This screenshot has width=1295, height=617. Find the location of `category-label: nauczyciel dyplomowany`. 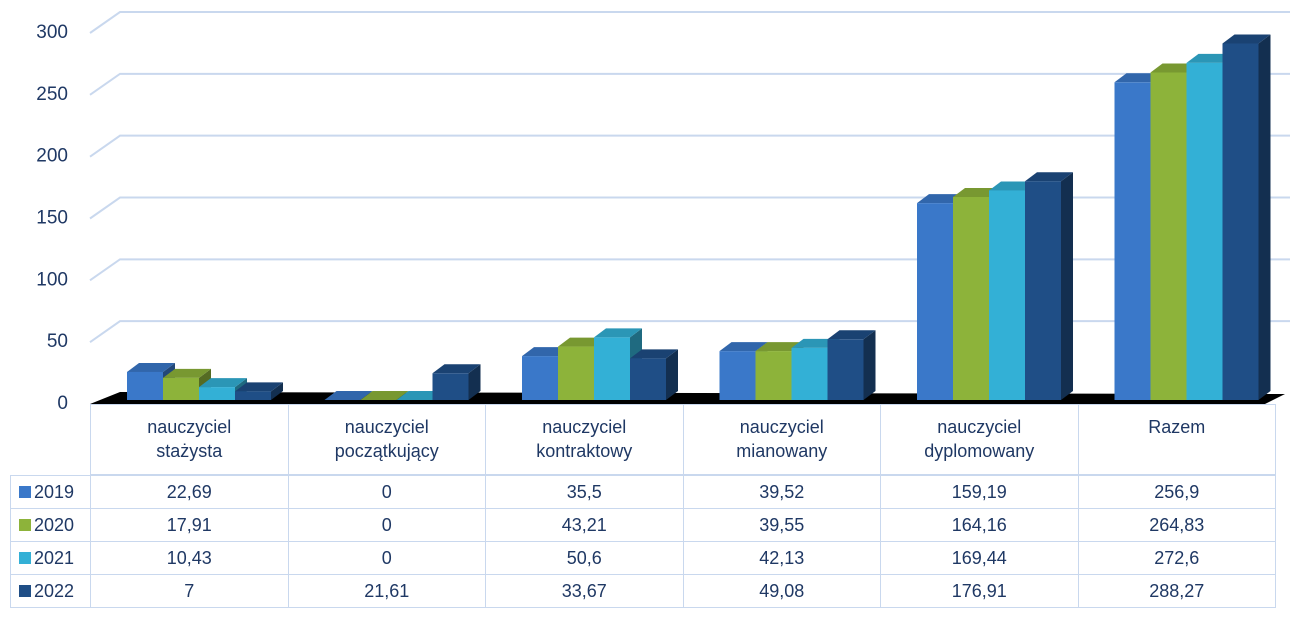

category-label: nauczyciel dyplomowany is located at coordinates (979, 439).